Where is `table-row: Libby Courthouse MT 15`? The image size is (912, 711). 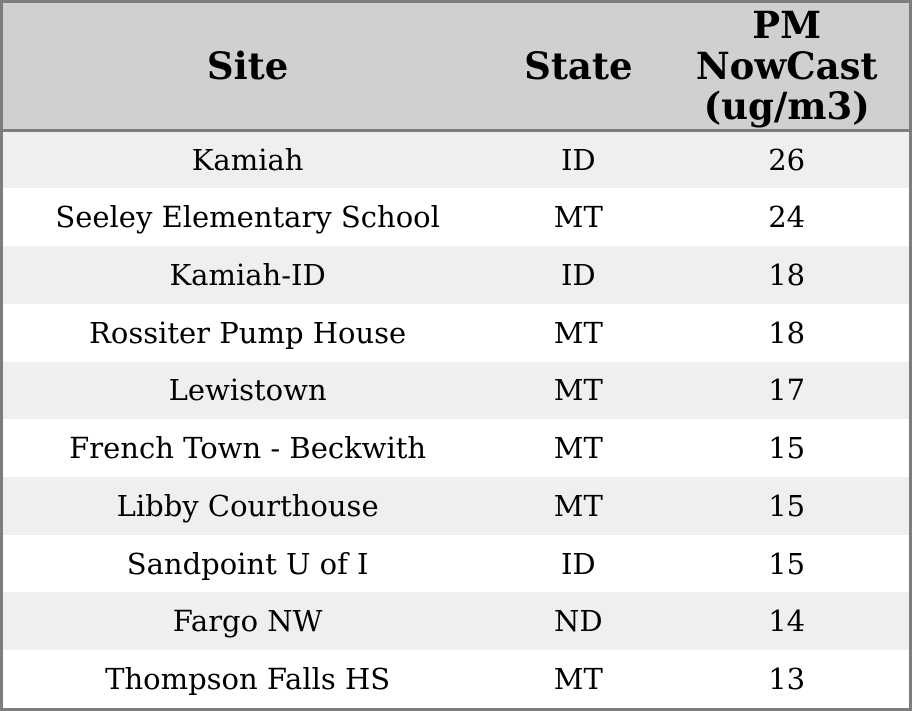
table-row: Libby Courthouse MT 15 is located at coordinates (456, 505).